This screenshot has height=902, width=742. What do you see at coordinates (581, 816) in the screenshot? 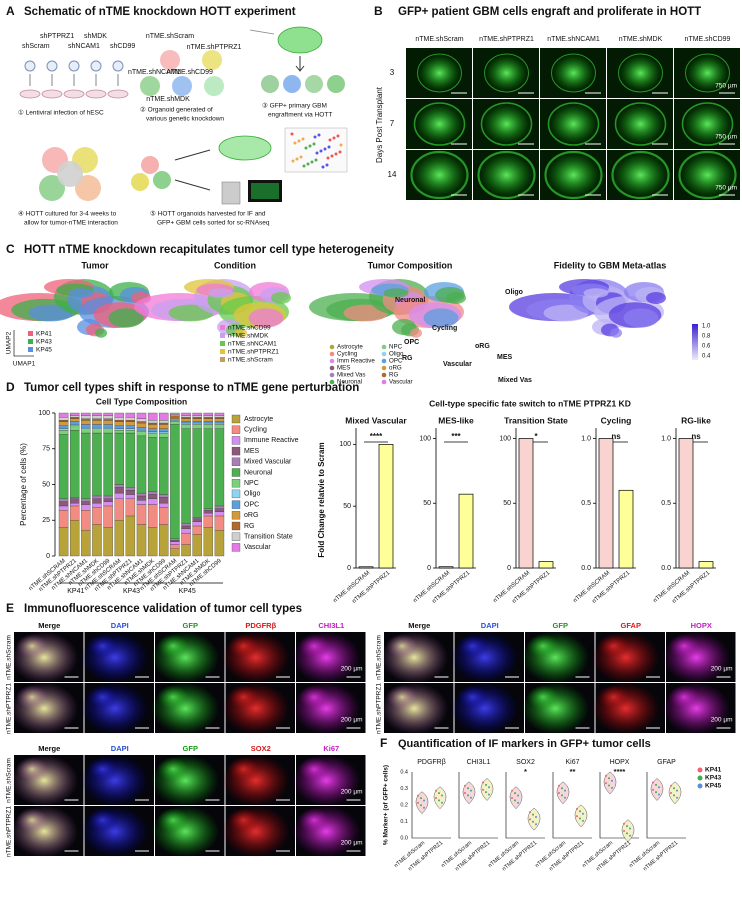
I see `violin` at bounding box center [581, 816].